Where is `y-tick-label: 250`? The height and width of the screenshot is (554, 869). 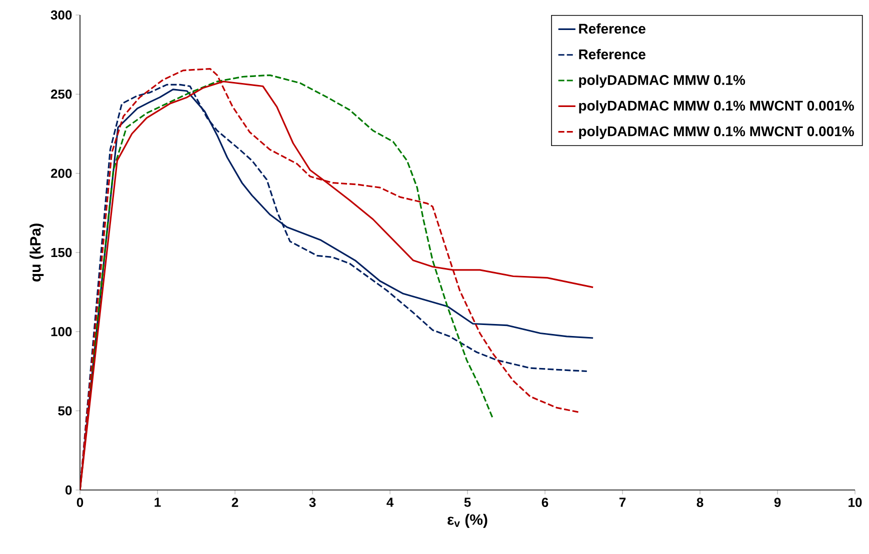 y-tick-label: 250 is located at coordinates (61, 94).